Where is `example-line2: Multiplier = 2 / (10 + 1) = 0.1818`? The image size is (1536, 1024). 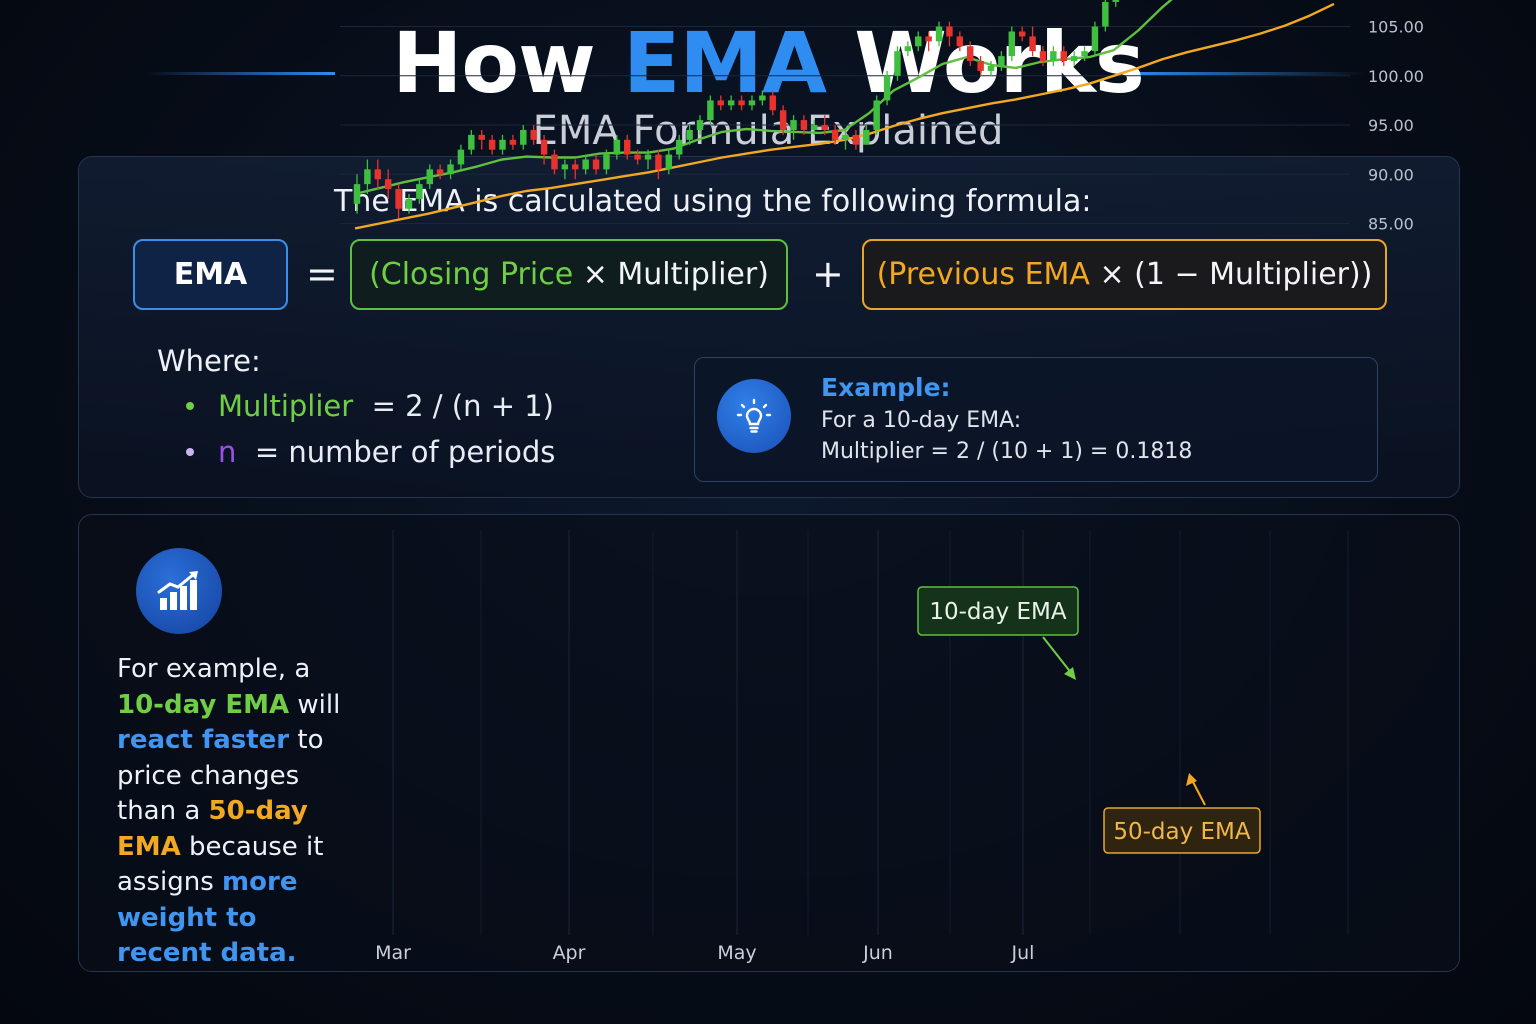 example-line2: Multiplier = 2 / (10 + 1) = 0.1818 is located at coordinates (1007, 451).